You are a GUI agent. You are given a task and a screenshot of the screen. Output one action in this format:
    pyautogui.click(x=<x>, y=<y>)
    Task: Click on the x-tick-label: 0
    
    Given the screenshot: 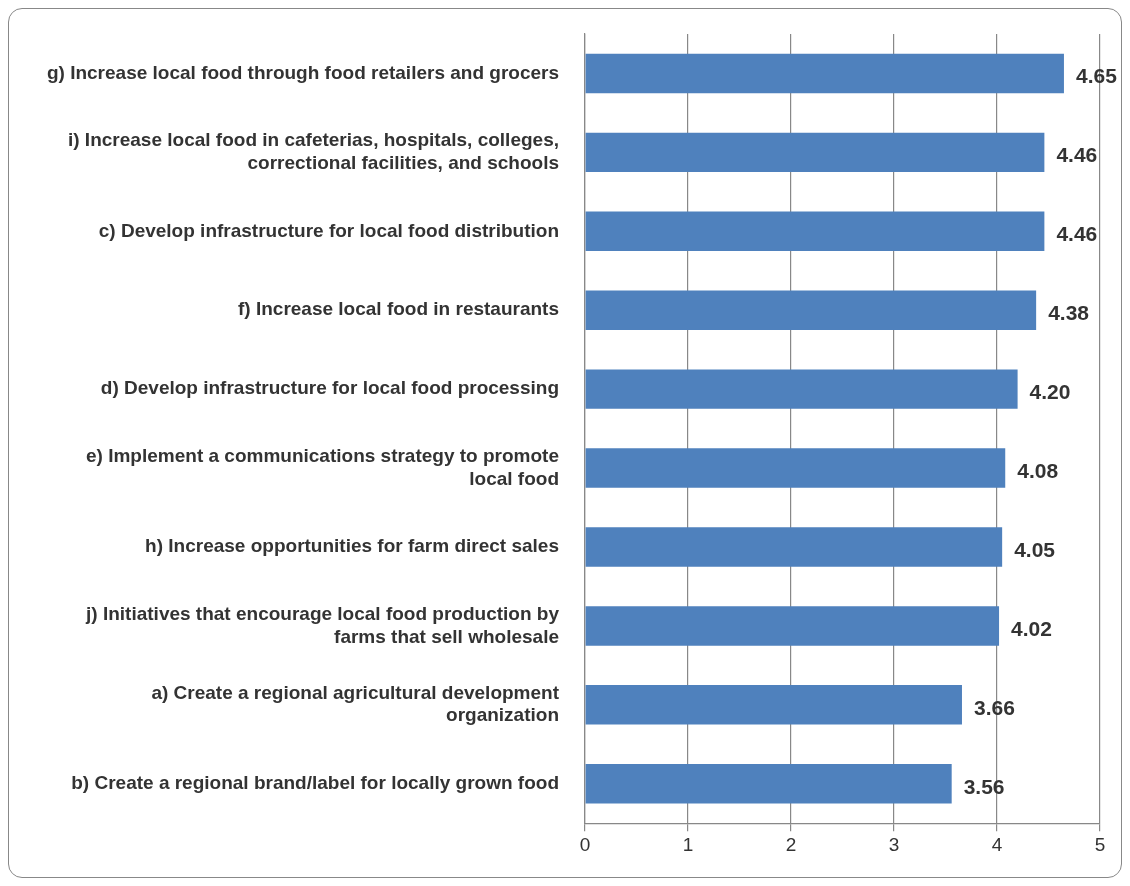 What is the action you would take?
    pyautogui.click(x=585, y=844)
    